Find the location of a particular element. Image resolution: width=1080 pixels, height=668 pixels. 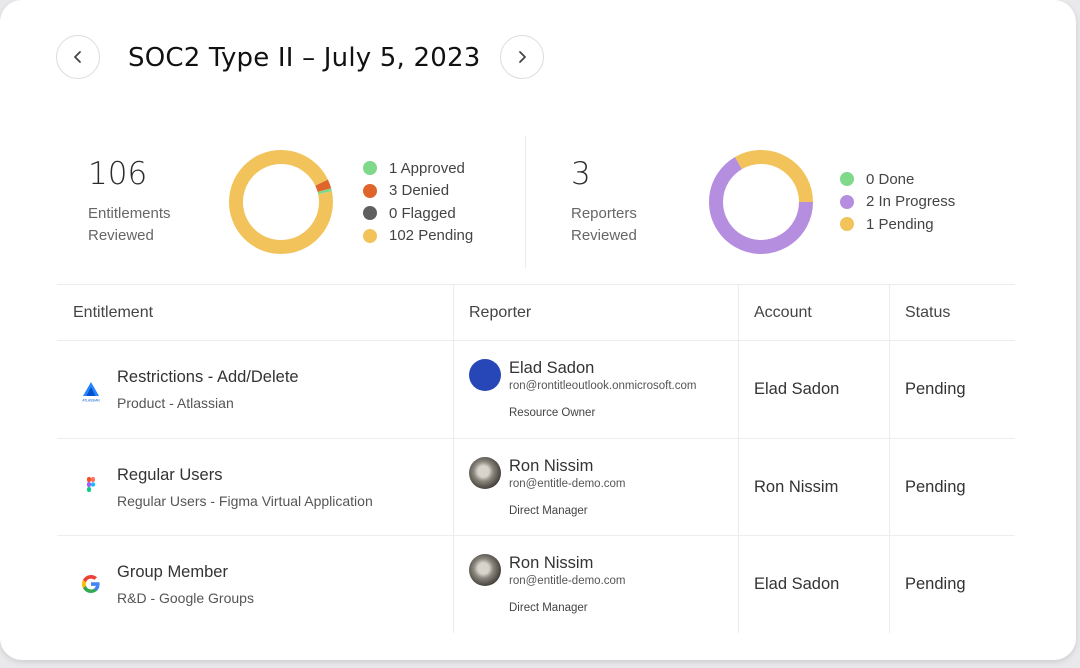

legend-label: 1 Pending is located at coordinates (900, 224).